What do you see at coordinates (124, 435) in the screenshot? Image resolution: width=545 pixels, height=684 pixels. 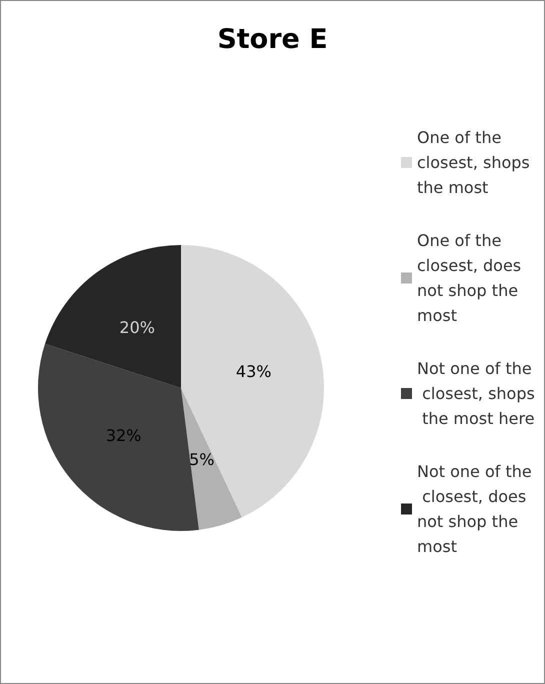 I see `data-label: 32%` at bounding box center [124, 435].